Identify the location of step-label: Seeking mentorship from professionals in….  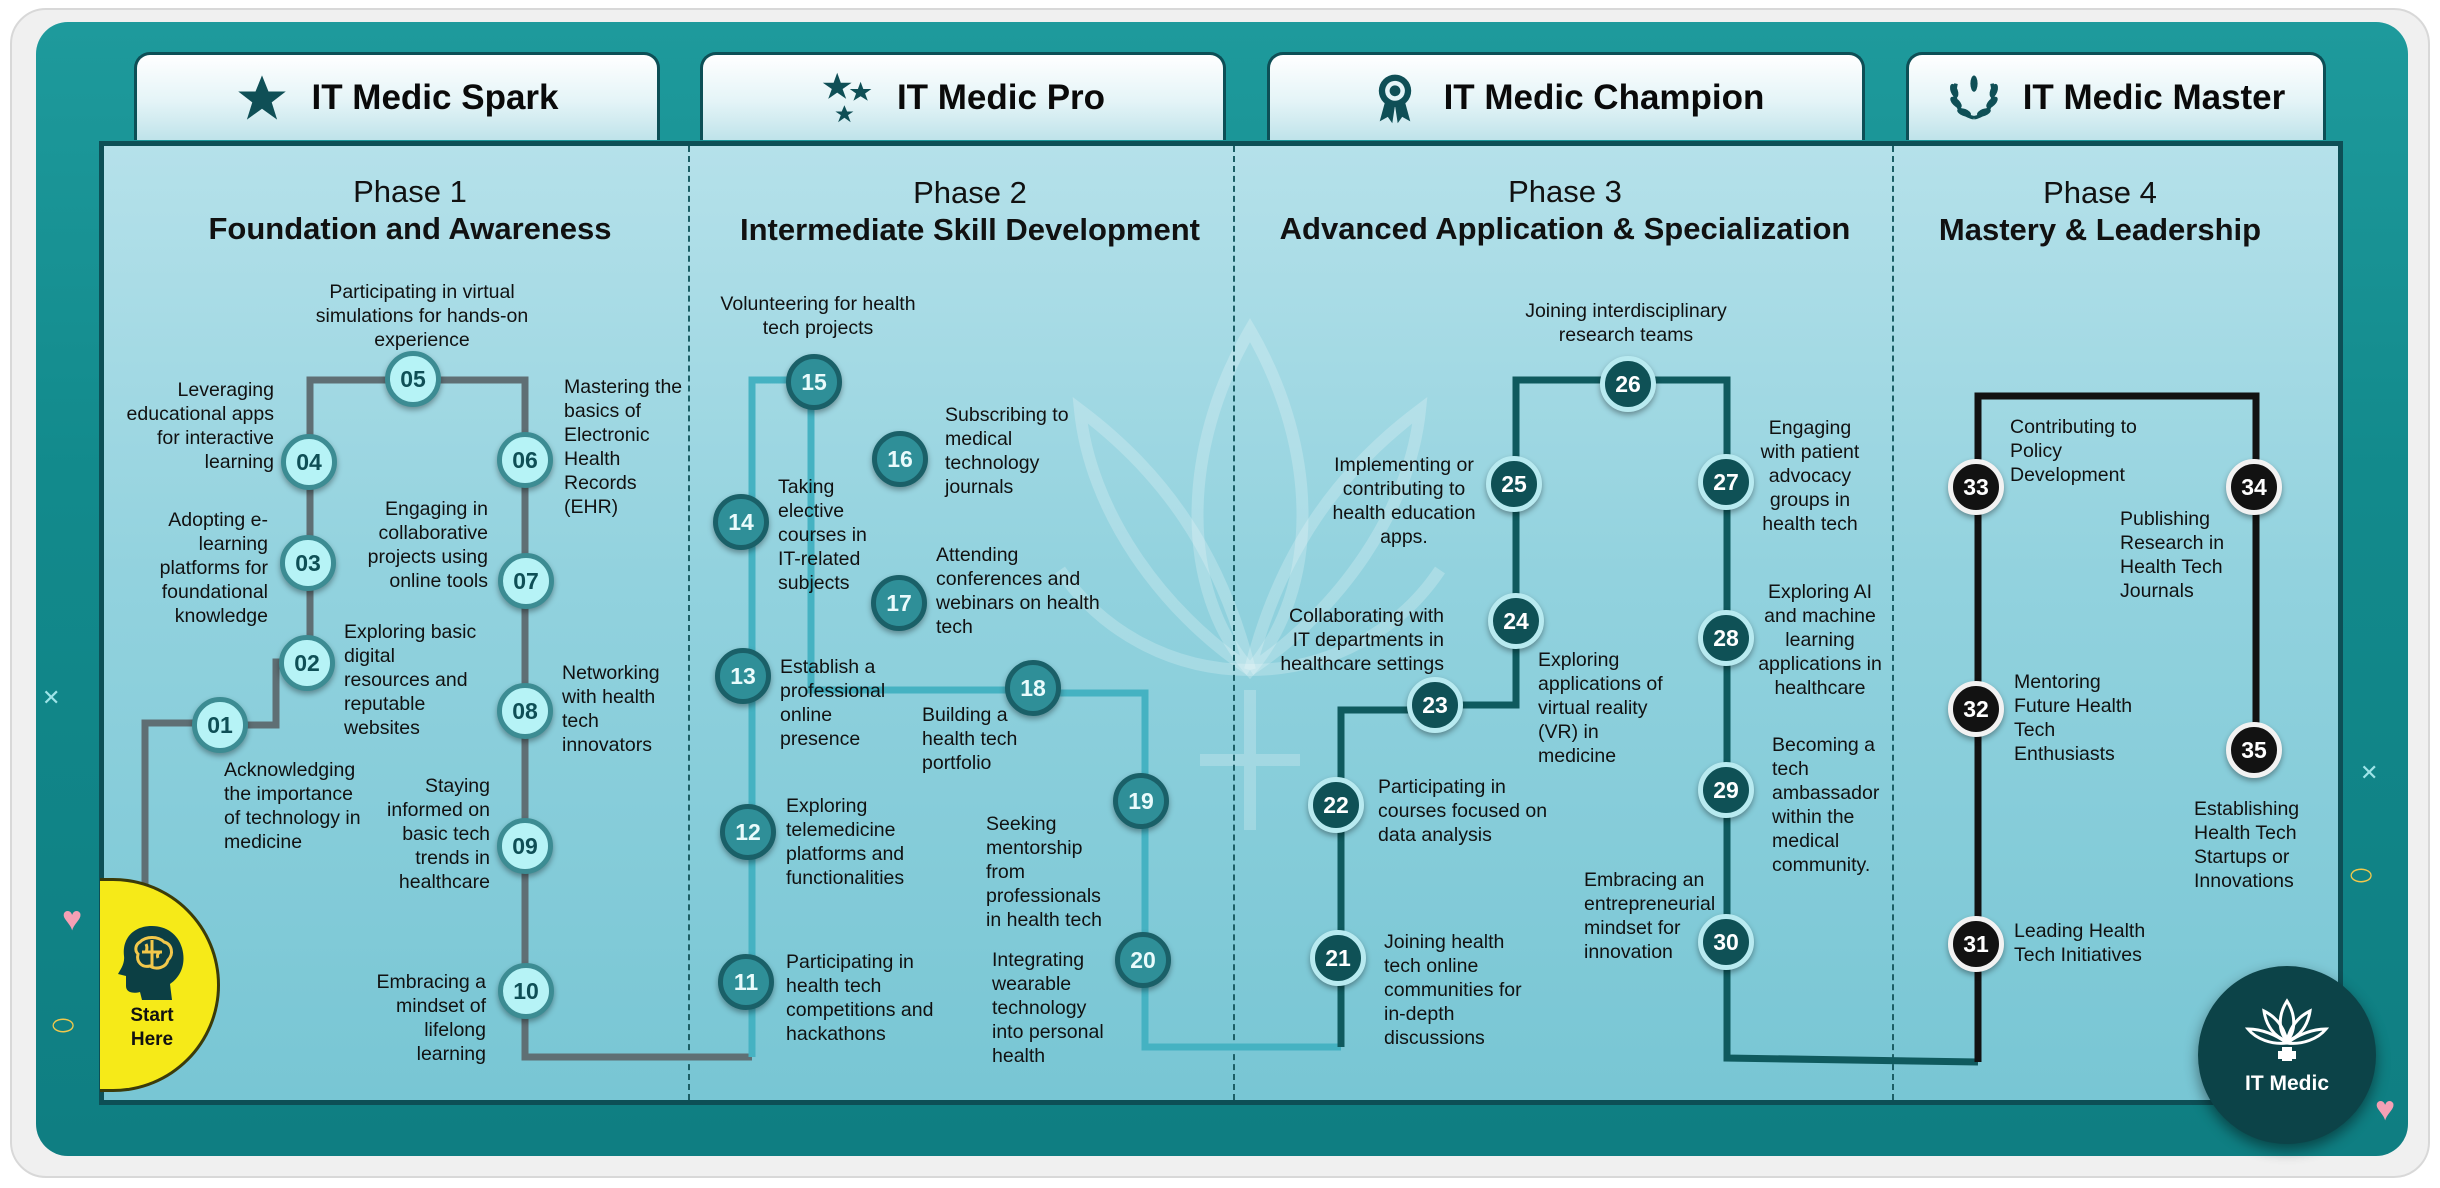
(1044, 872).